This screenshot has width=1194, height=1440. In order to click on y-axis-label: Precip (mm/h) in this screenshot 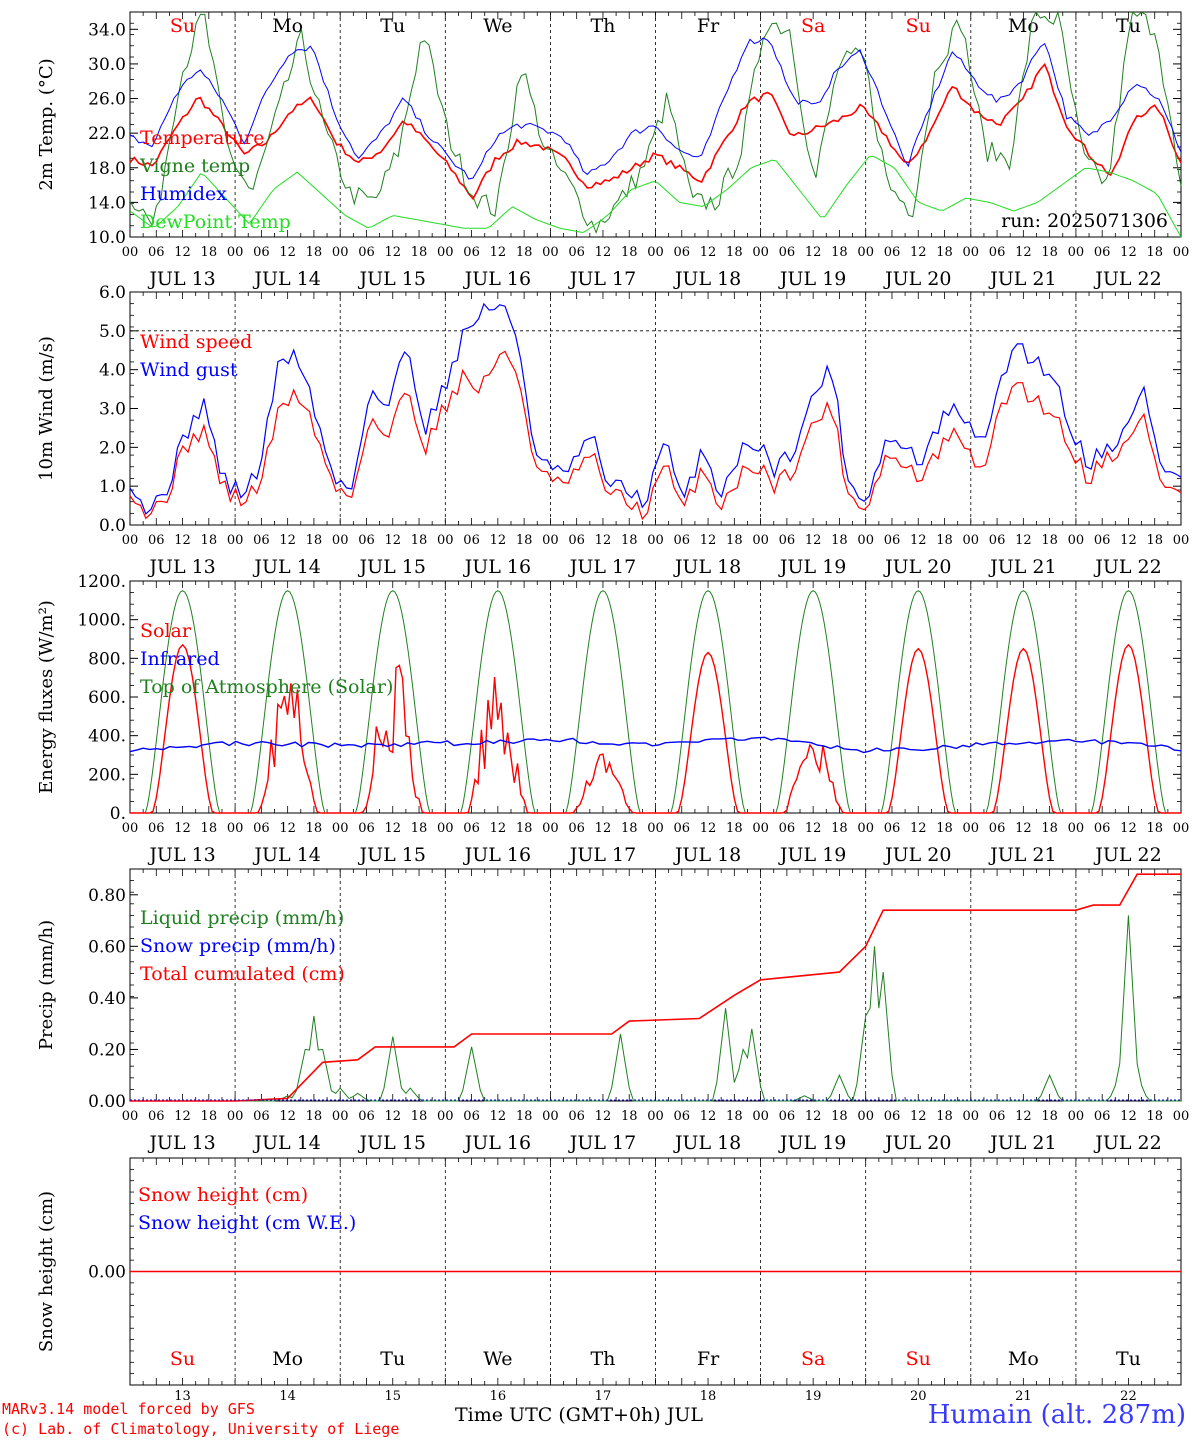, I will do `click(46, 985)`.